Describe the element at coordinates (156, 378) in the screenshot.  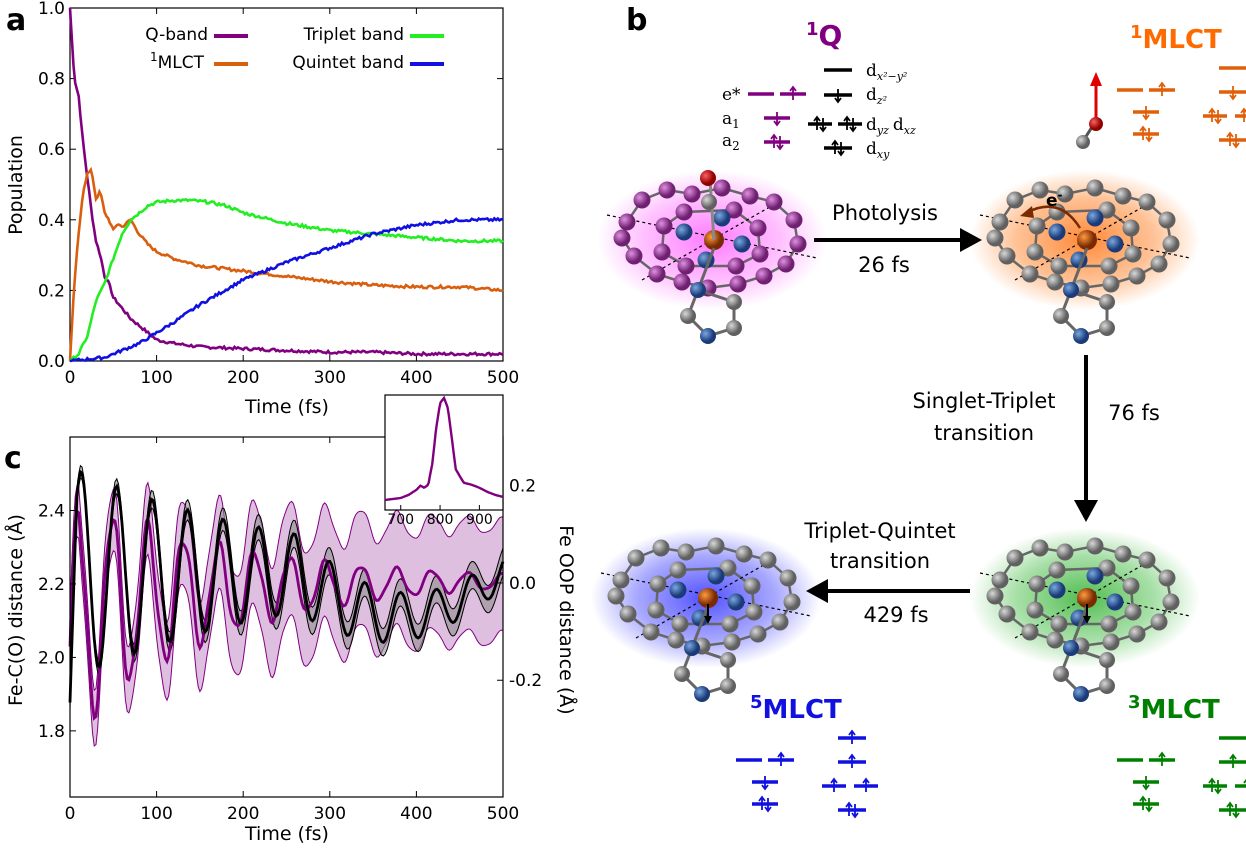
I see `x-tick-label: 100` at that location.